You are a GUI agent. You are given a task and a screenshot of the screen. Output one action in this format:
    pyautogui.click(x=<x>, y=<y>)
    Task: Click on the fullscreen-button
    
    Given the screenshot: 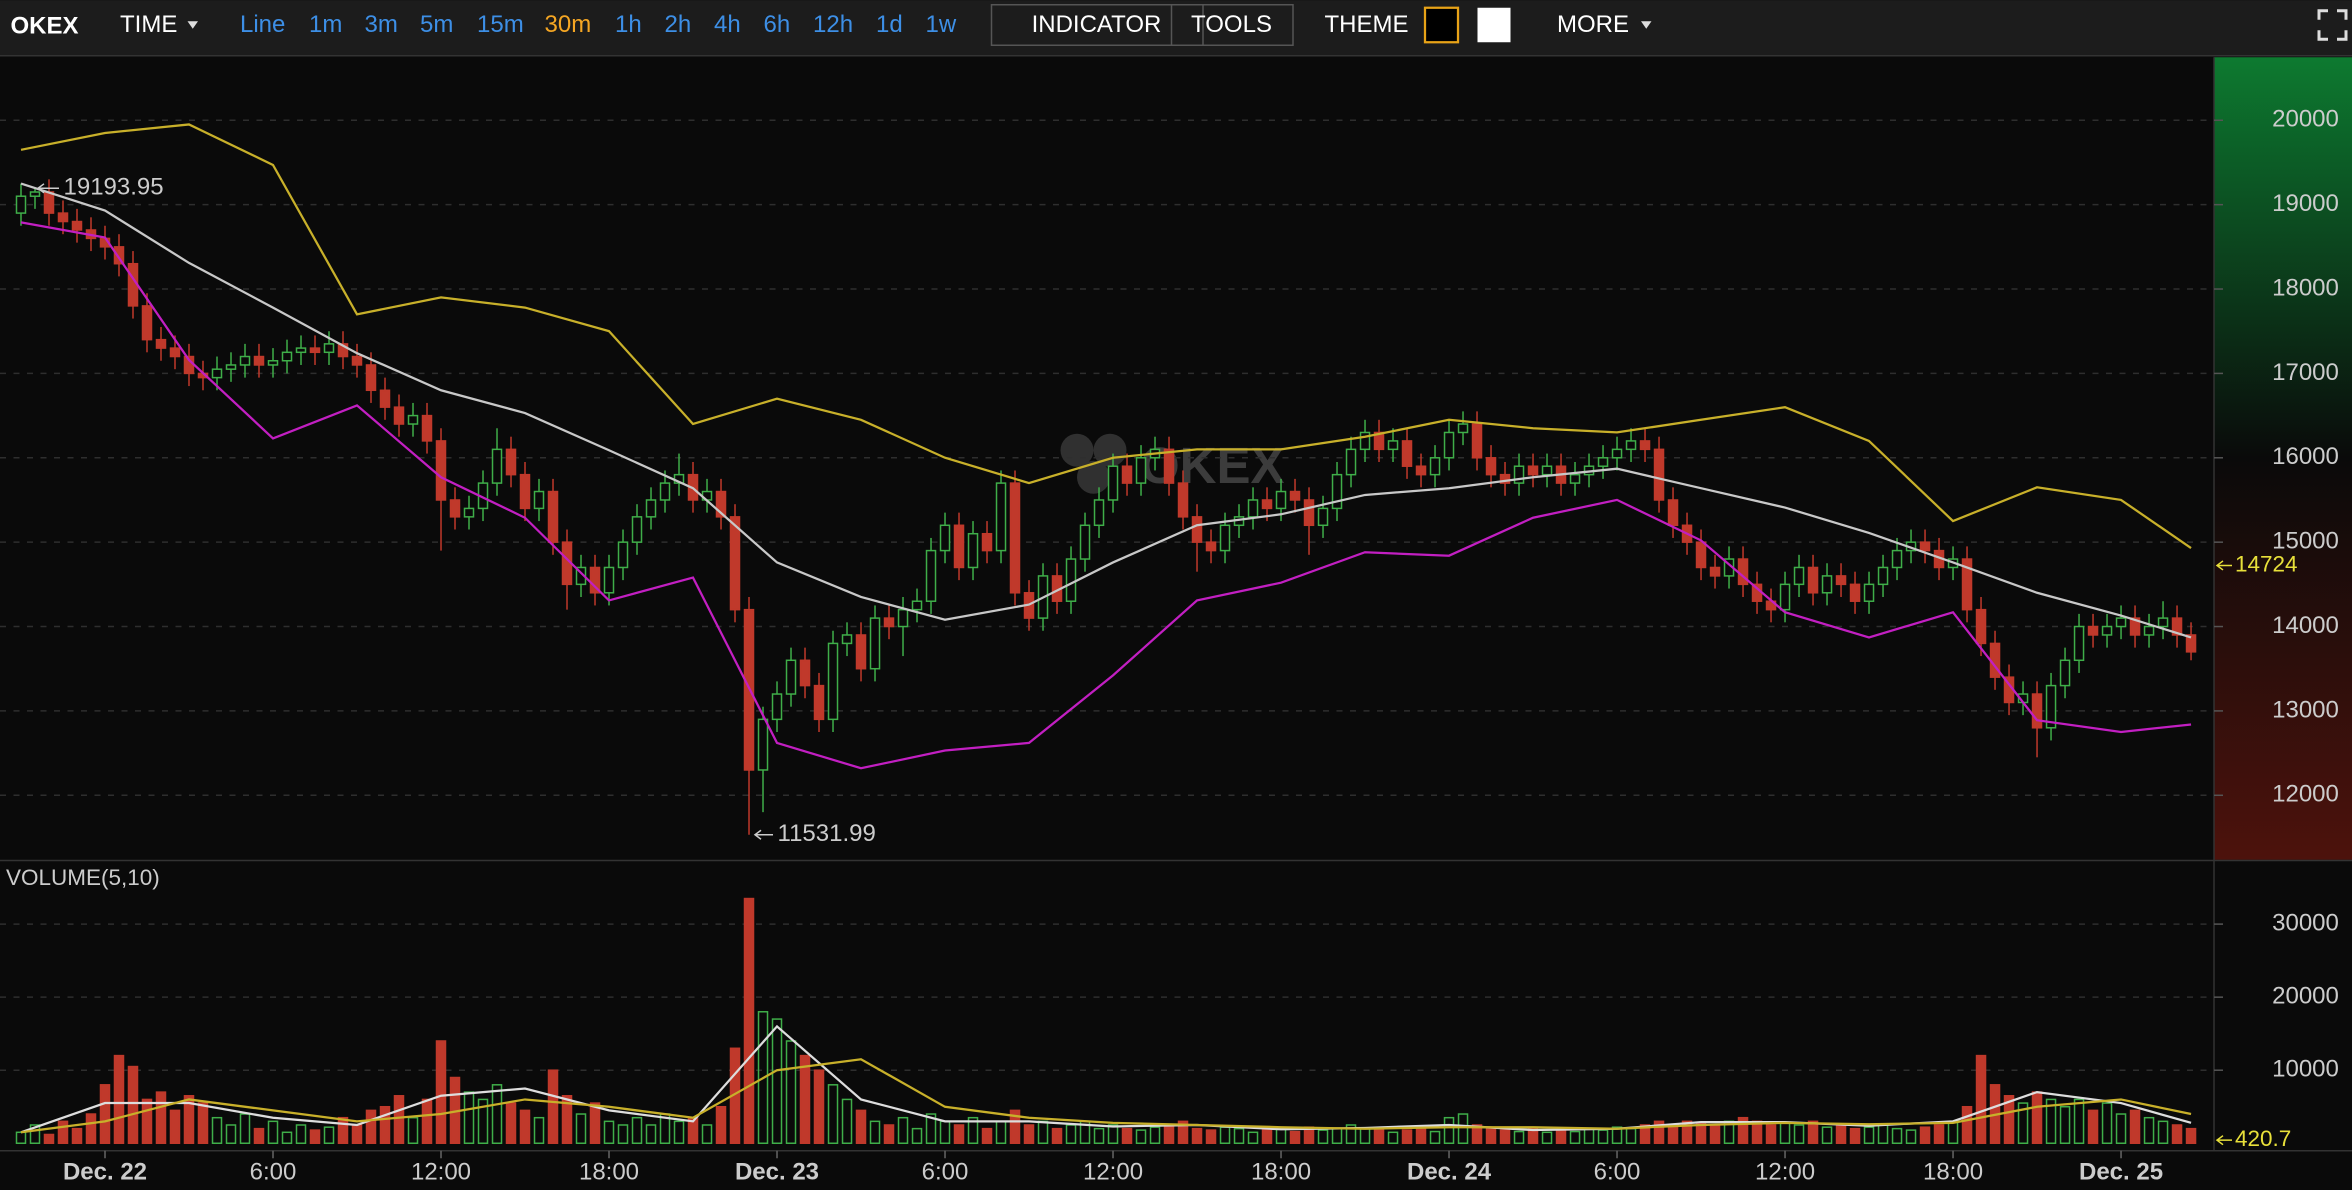 What is the action you would take?
    pyautogui.click(x=2332, y=25)
    